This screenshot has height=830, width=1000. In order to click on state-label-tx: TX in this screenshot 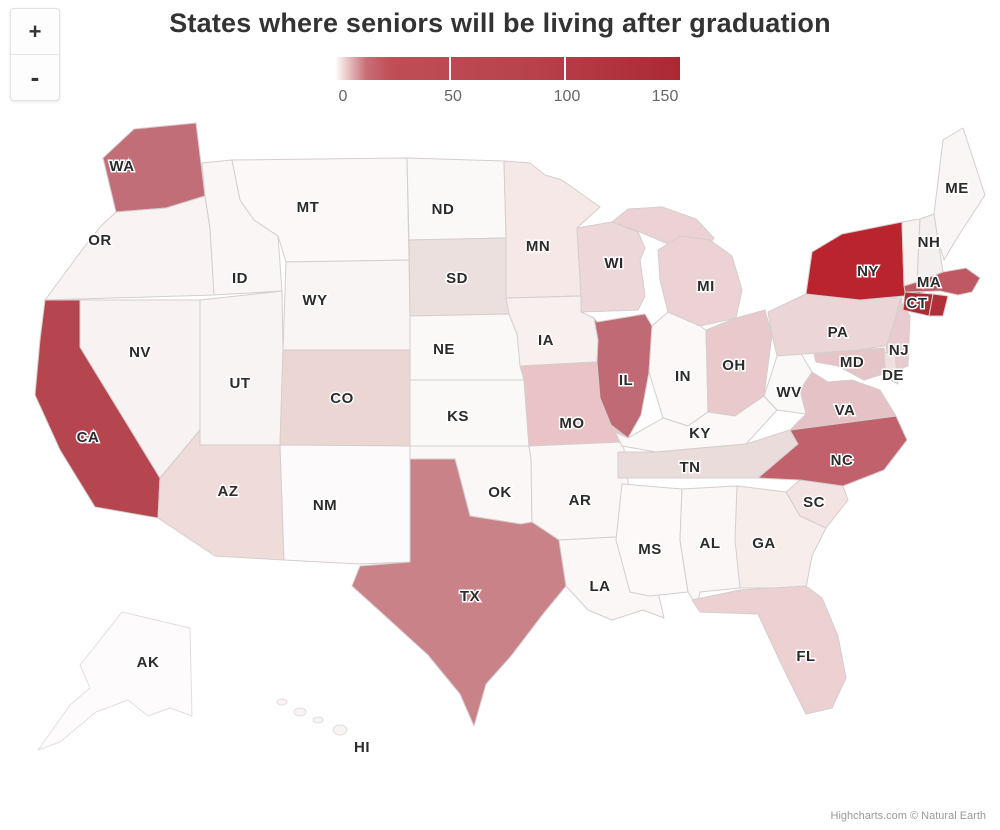, I will do `click(470, 596)`.